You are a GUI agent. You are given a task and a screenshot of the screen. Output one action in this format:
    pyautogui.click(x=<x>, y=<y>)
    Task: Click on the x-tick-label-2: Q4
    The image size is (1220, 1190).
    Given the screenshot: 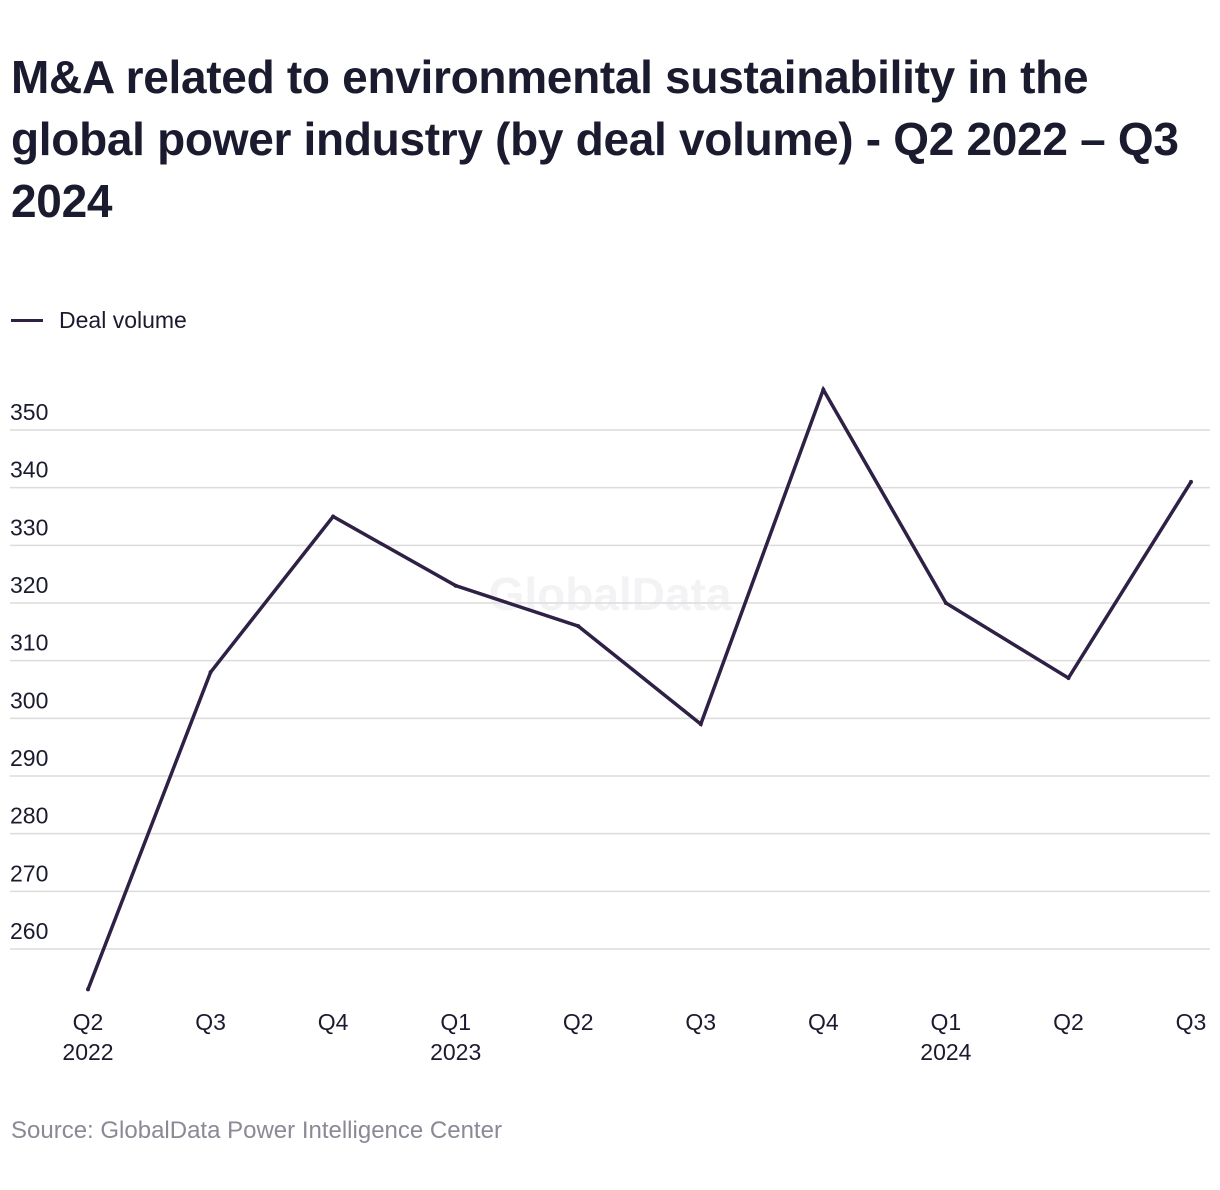 What is the action you would take?
    pyautogui.click(x=333, y=1022)
    